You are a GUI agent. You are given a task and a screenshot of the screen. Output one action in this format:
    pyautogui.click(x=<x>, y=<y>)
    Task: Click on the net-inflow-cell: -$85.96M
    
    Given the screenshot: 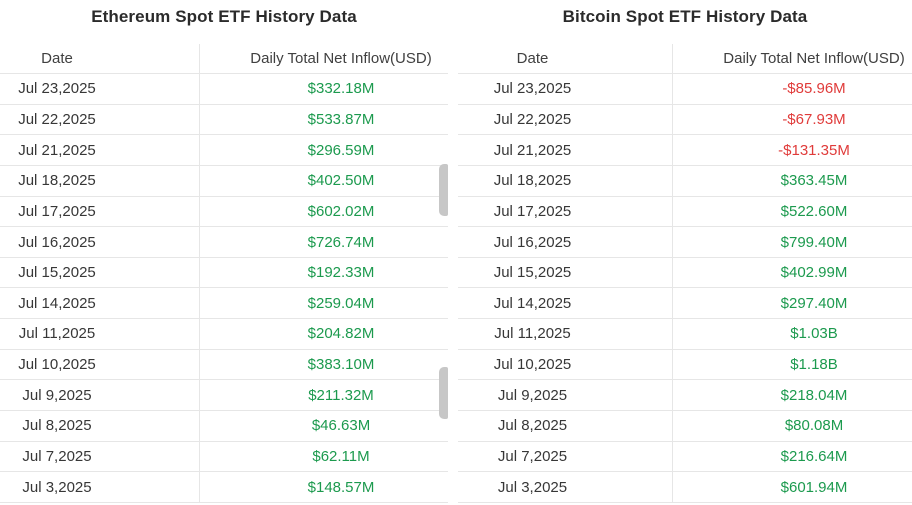 What is the action you would take?
    pyautogui.click(x=814, y=89)
    